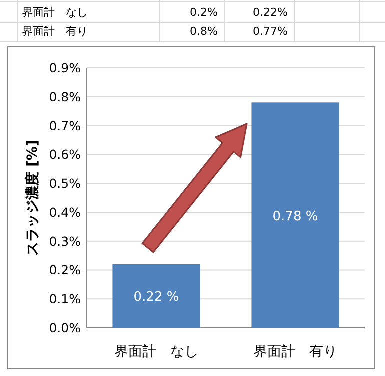  I want to click on y-tick-label: 0.8%, so click(65, 96).